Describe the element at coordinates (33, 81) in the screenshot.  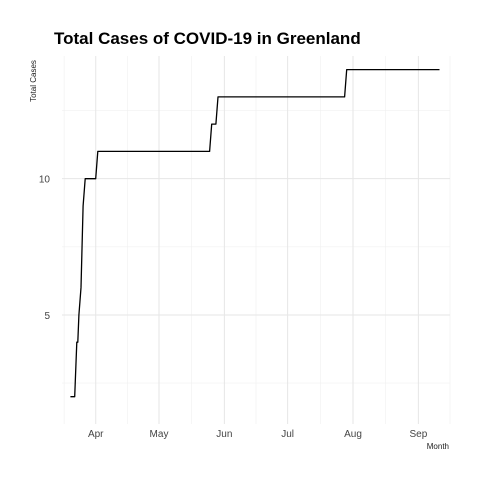
I see `y-axis-title: Total Cases` at that location.